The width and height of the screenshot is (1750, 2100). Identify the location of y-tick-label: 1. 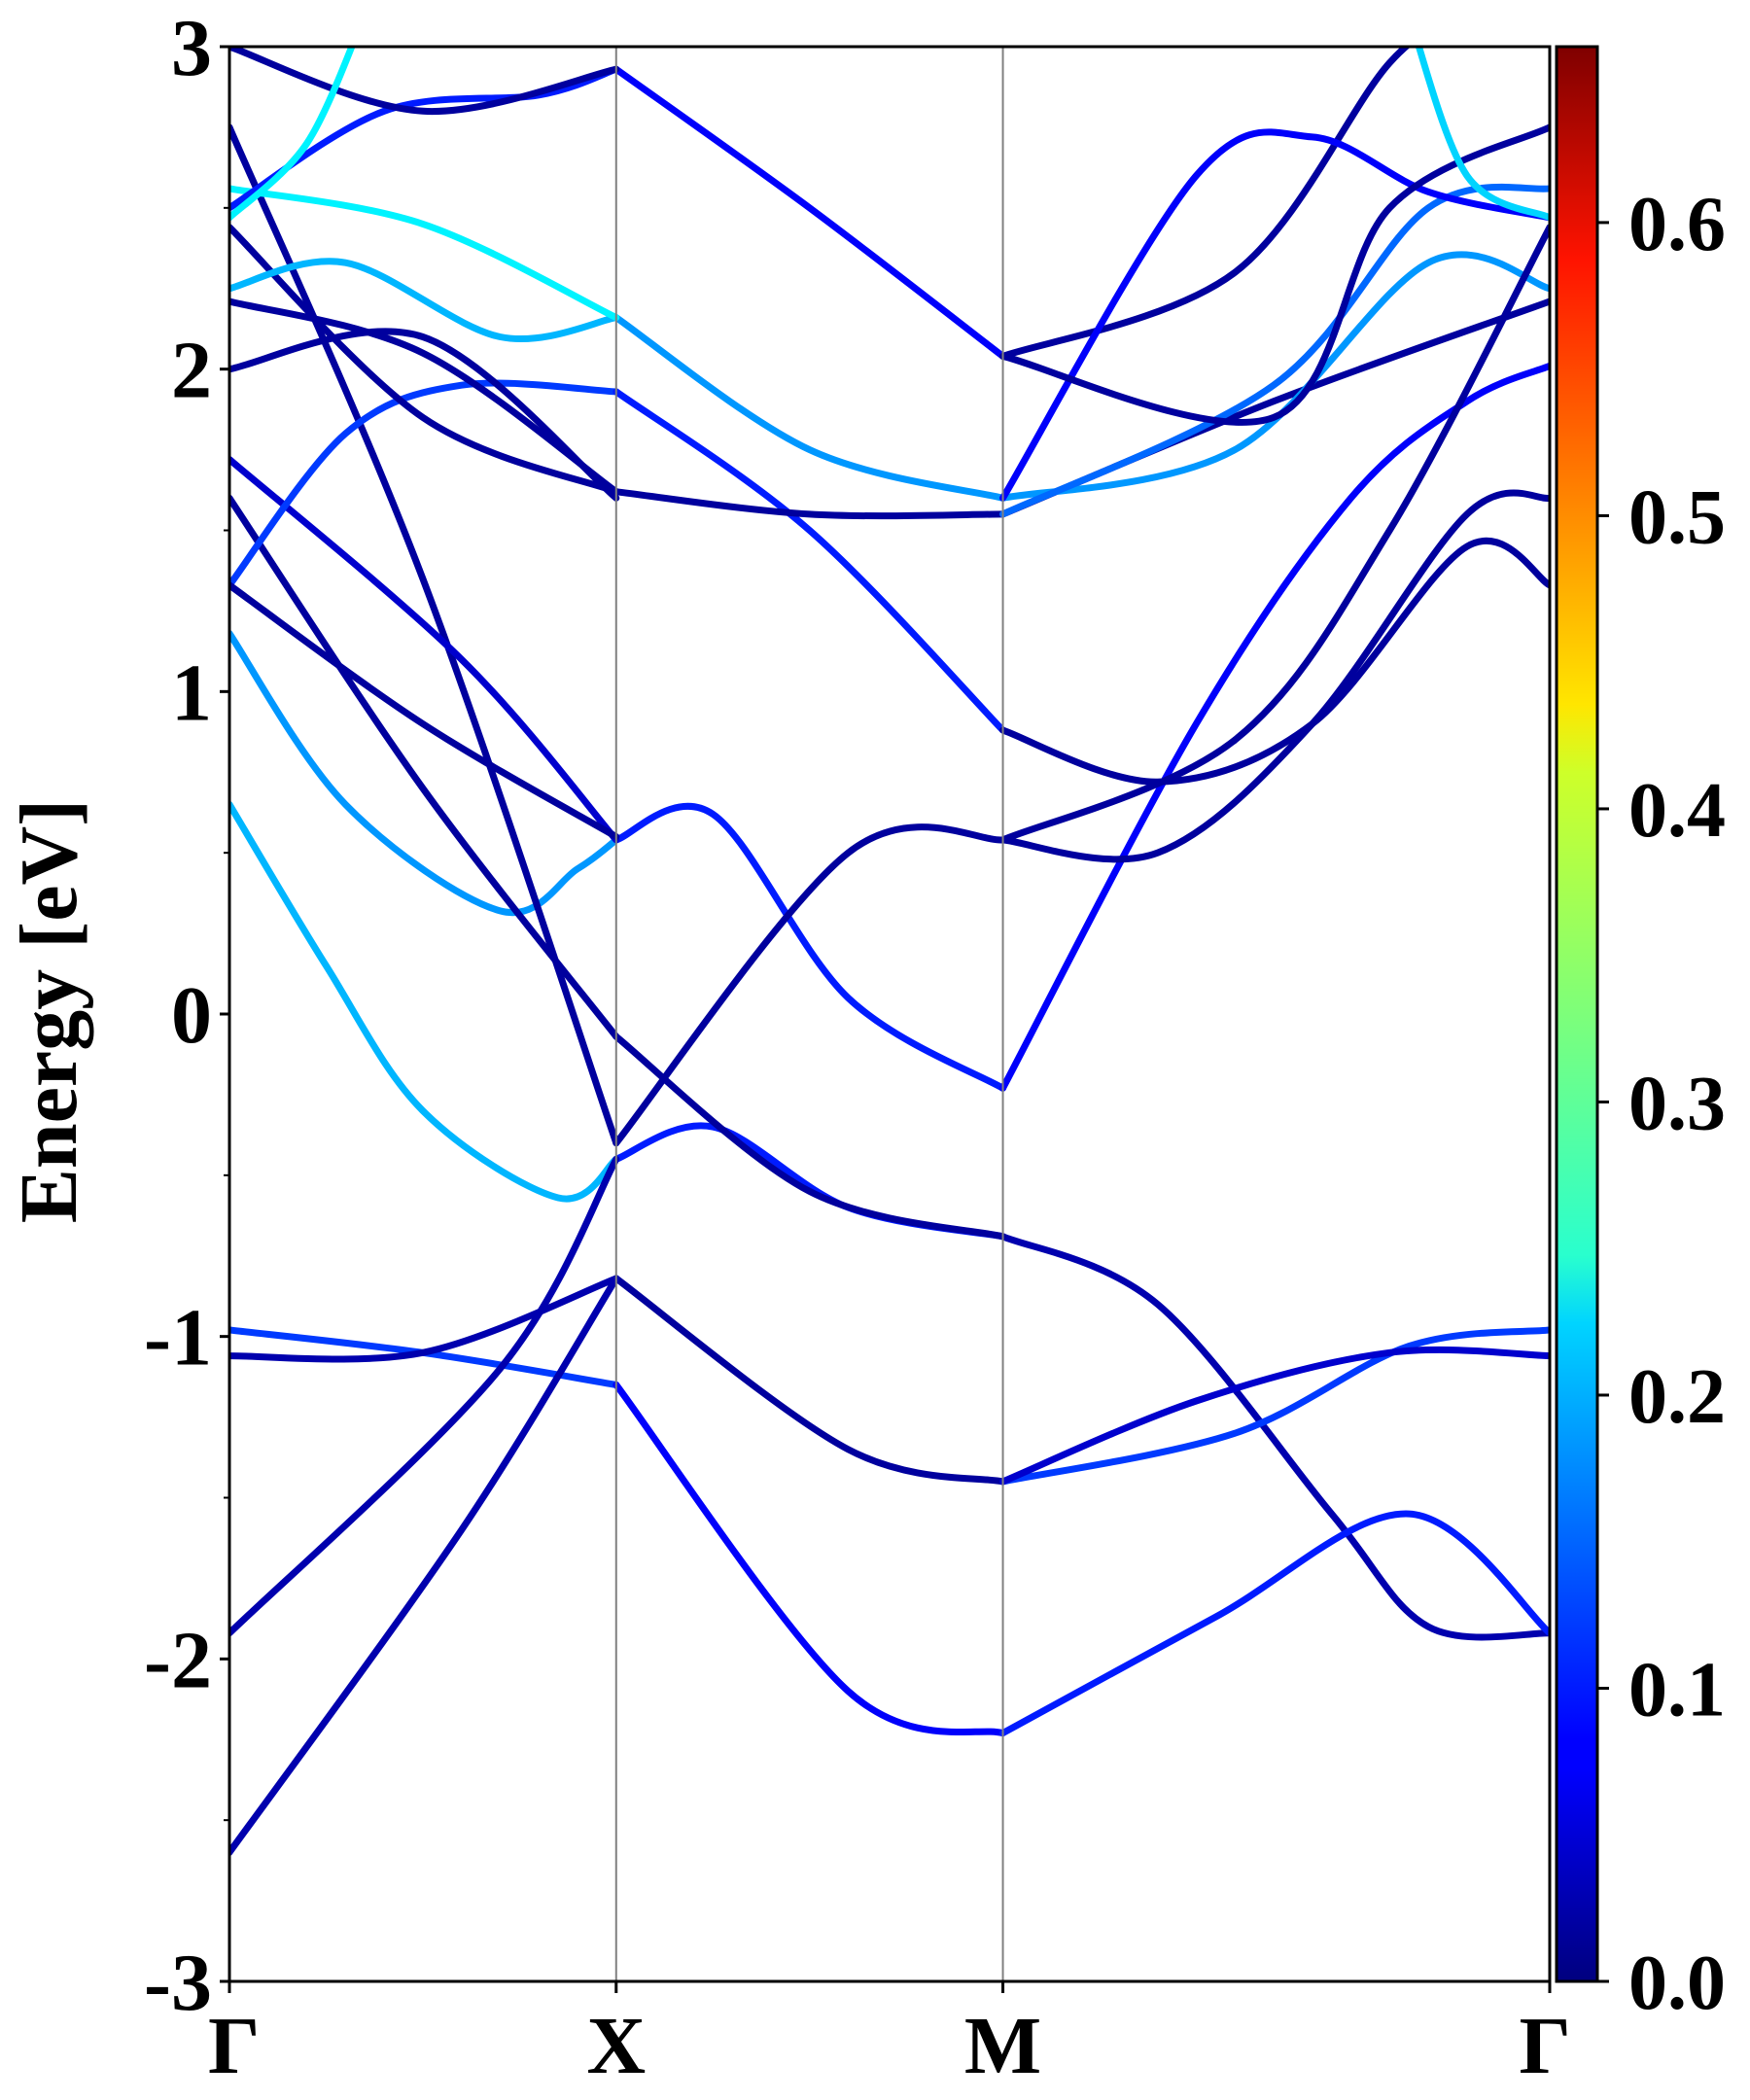
(191, 693).